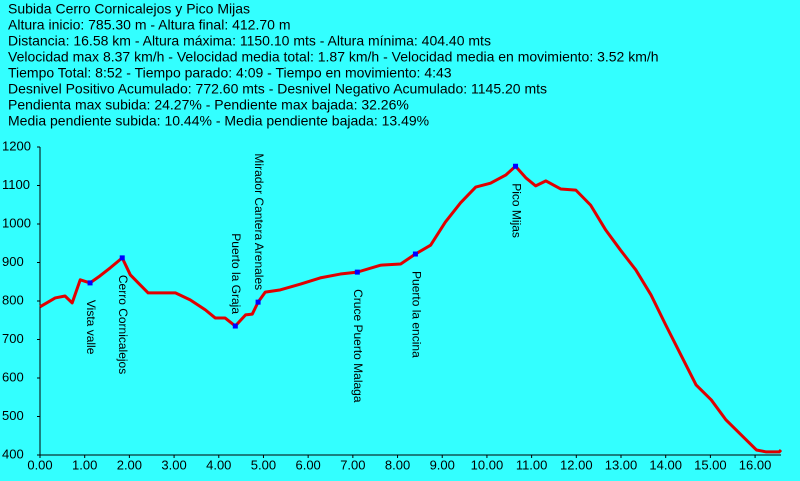 Image resolution: width=800 pixels, height=481 pixels. What do you see at coordinates (13, 415) in the screenshot?
I see `y-tick-label: 500` at bounding box center [13, 415].